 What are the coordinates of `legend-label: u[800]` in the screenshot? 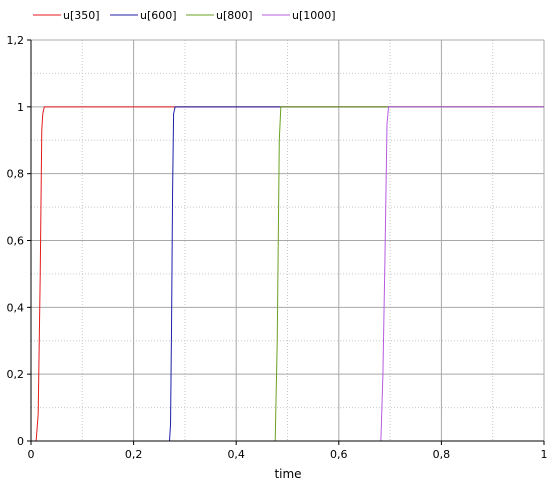 It's located at (234, 15).